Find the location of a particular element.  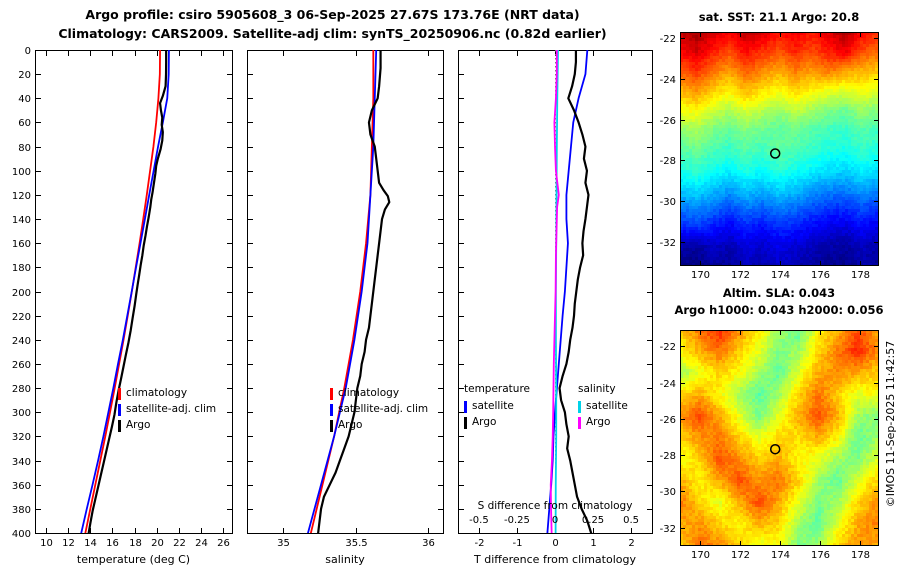

sla-map is located at coordinates (772, 448).